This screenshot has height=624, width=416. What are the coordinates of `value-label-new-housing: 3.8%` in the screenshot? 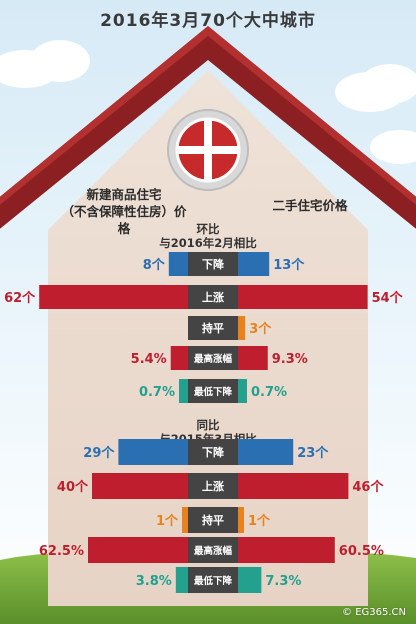 It's located at (154, 581).